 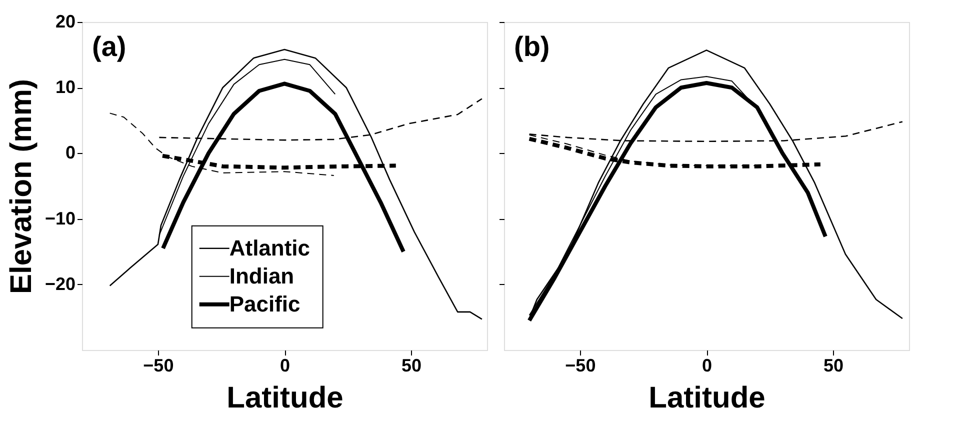 What do you see at coordinates (109, 46) in the screenshot?
I see `chart-title: (a)` at bounding box center [109, 46].